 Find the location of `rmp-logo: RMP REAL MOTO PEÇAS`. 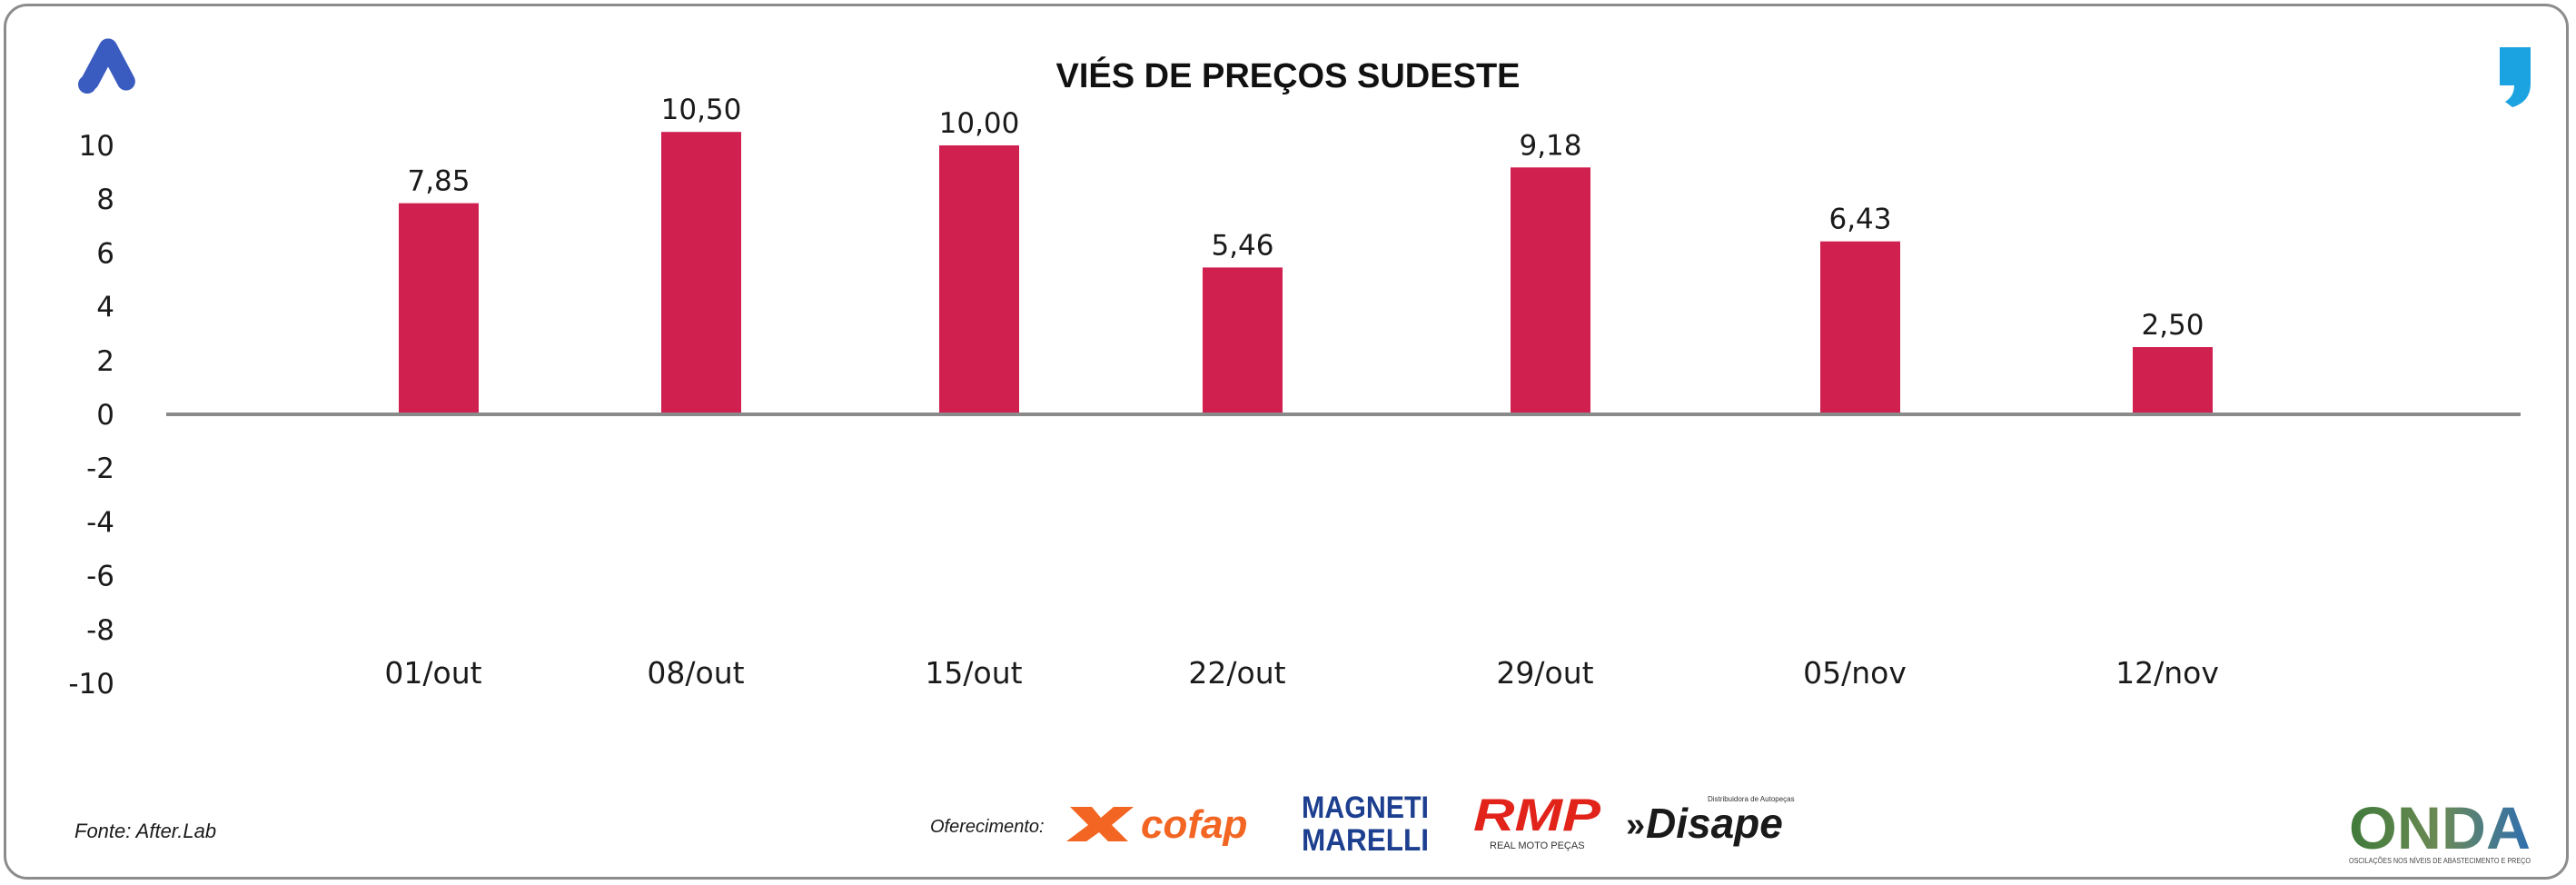

rmp-logo: RMP REAL MOTO PEÇAS is located at coordinates (1536, 824).